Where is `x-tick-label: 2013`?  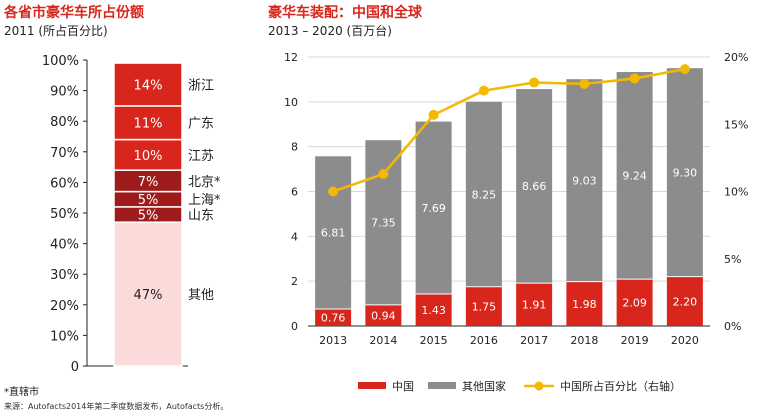 x-tick-label: 2013 is located at coordinates (333, 340).